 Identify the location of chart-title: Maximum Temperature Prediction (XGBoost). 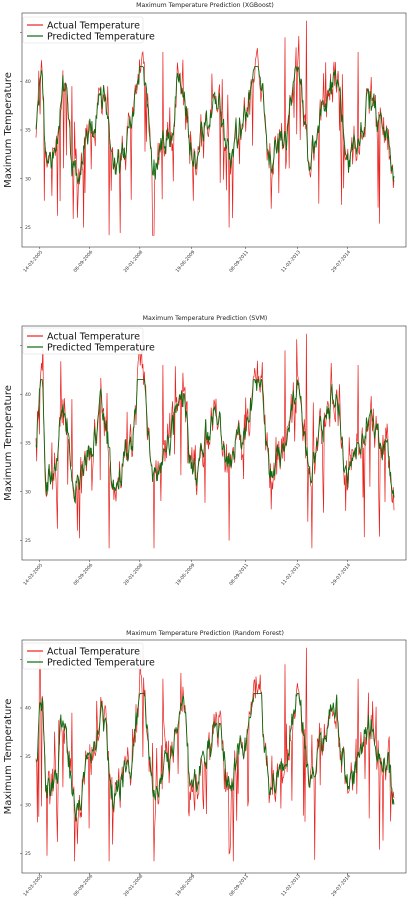
(205, 5).